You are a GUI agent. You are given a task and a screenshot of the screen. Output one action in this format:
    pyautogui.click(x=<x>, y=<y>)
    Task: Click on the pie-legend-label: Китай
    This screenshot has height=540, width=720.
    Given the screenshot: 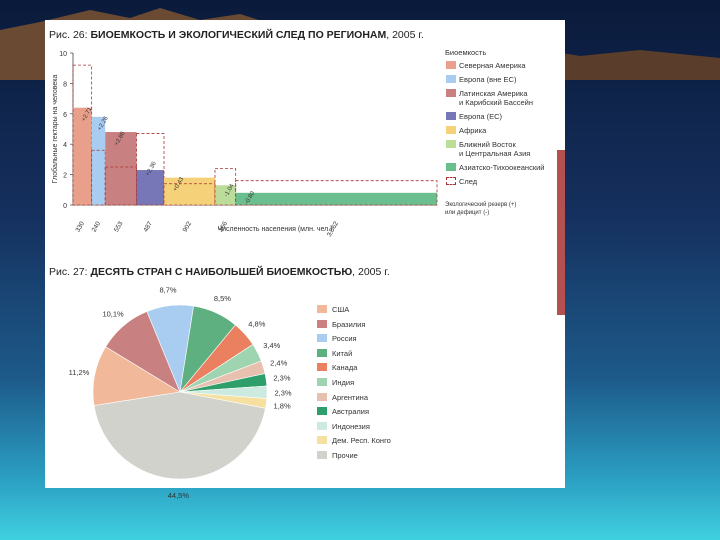 What is the action you would take?
    pyautogui.click(x=342, y=353)
    